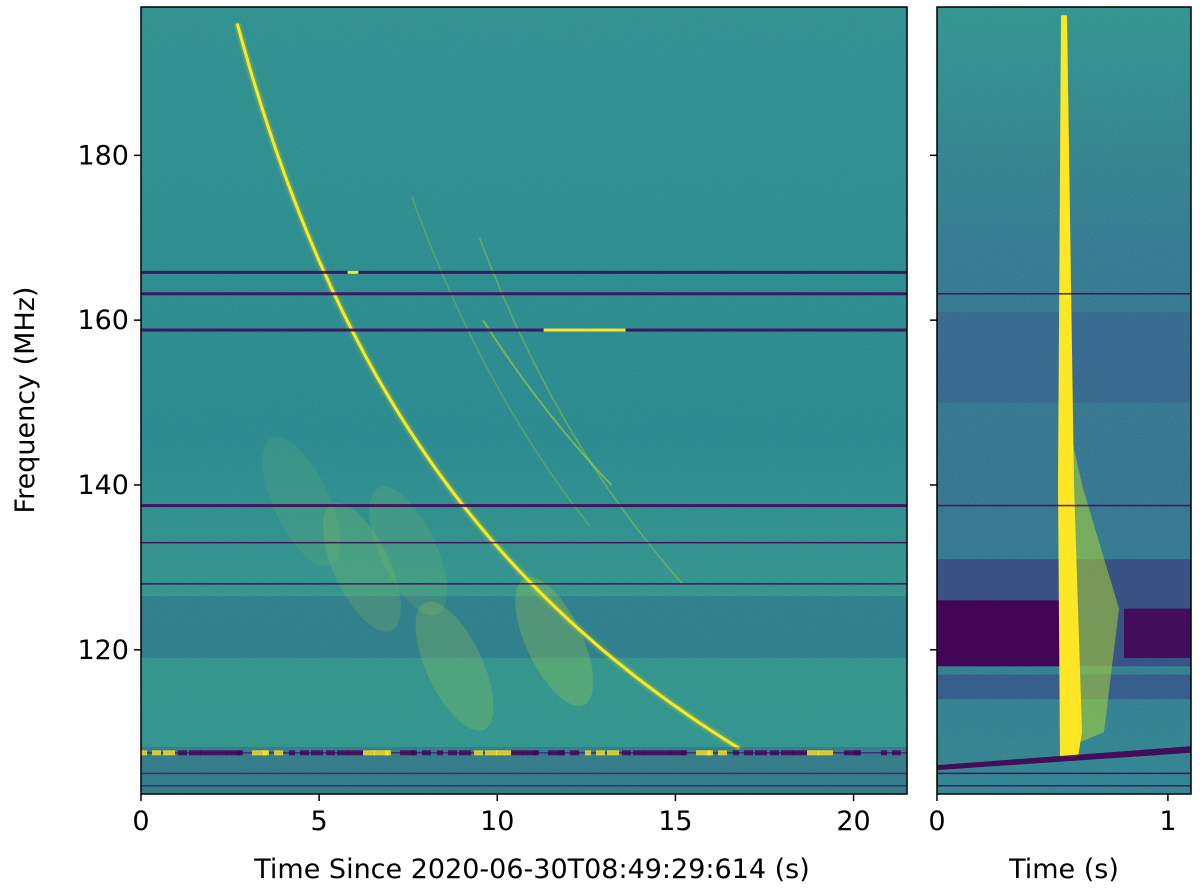 The image size is (1200, 895). Describe the element at coordinates (140, 821) in the screenshot. I see `x-tick-label: 0` at that location.